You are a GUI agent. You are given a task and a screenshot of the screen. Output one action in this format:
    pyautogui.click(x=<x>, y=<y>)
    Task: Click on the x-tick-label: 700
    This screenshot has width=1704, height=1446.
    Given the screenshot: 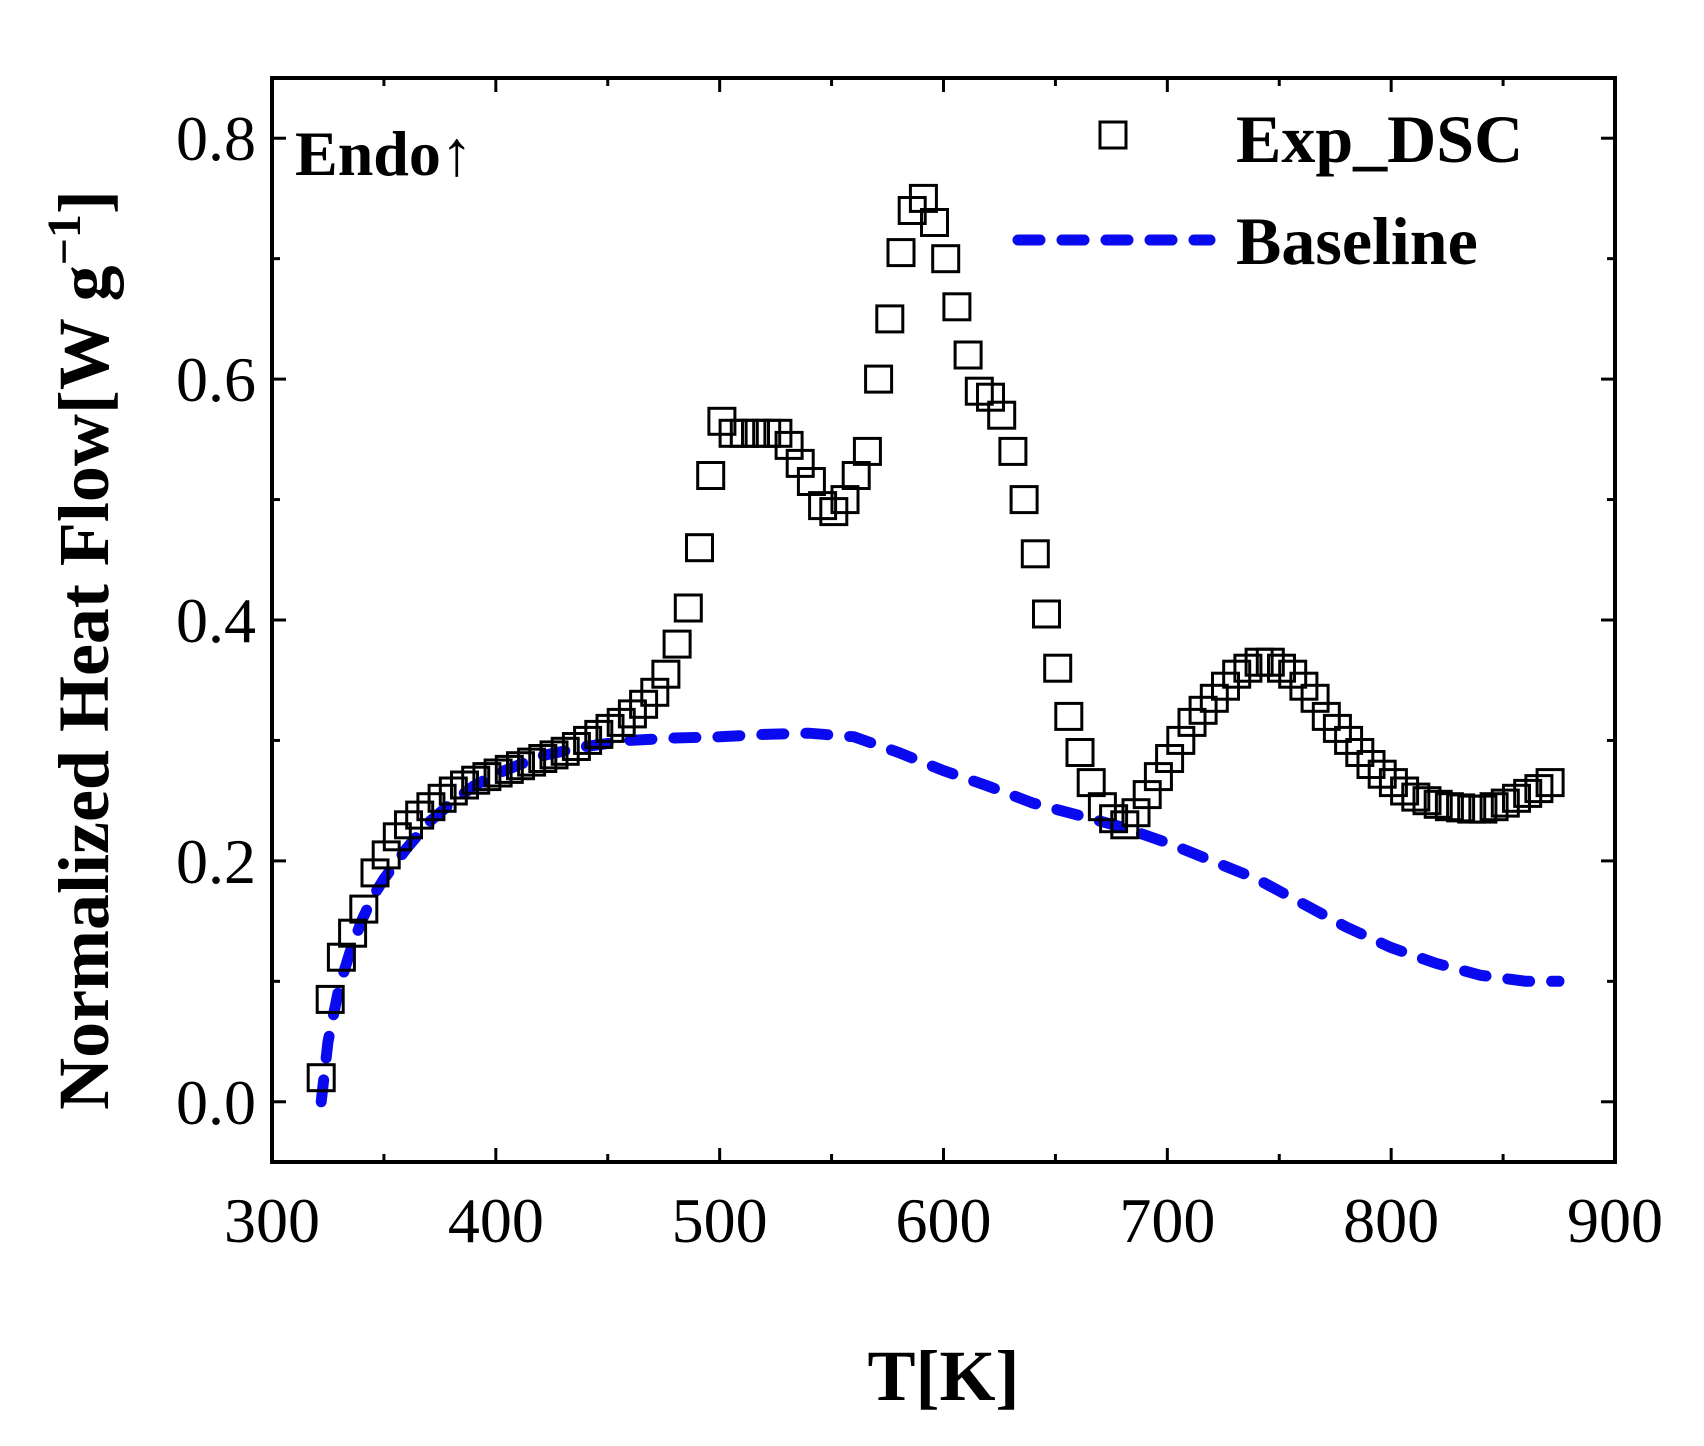 What is the action you would take?
    pyautogui.click(x=1167, y=1220)
    